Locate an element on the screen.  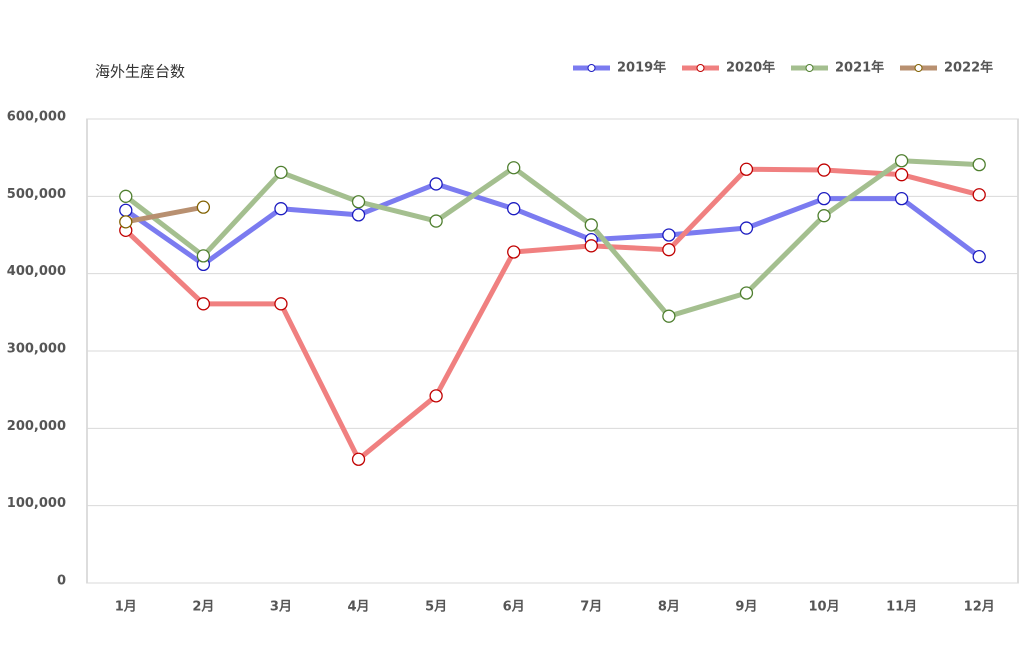
y-tick-label: 400,000 is located at coordinates (36, 271).